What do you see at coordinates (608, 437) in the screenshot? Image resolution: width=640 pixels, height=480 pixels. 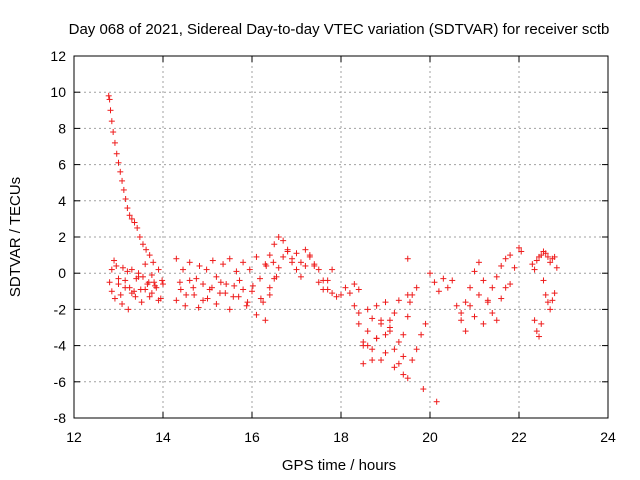 I see `x-tick-label: 24` at bounding box center [608, 437].